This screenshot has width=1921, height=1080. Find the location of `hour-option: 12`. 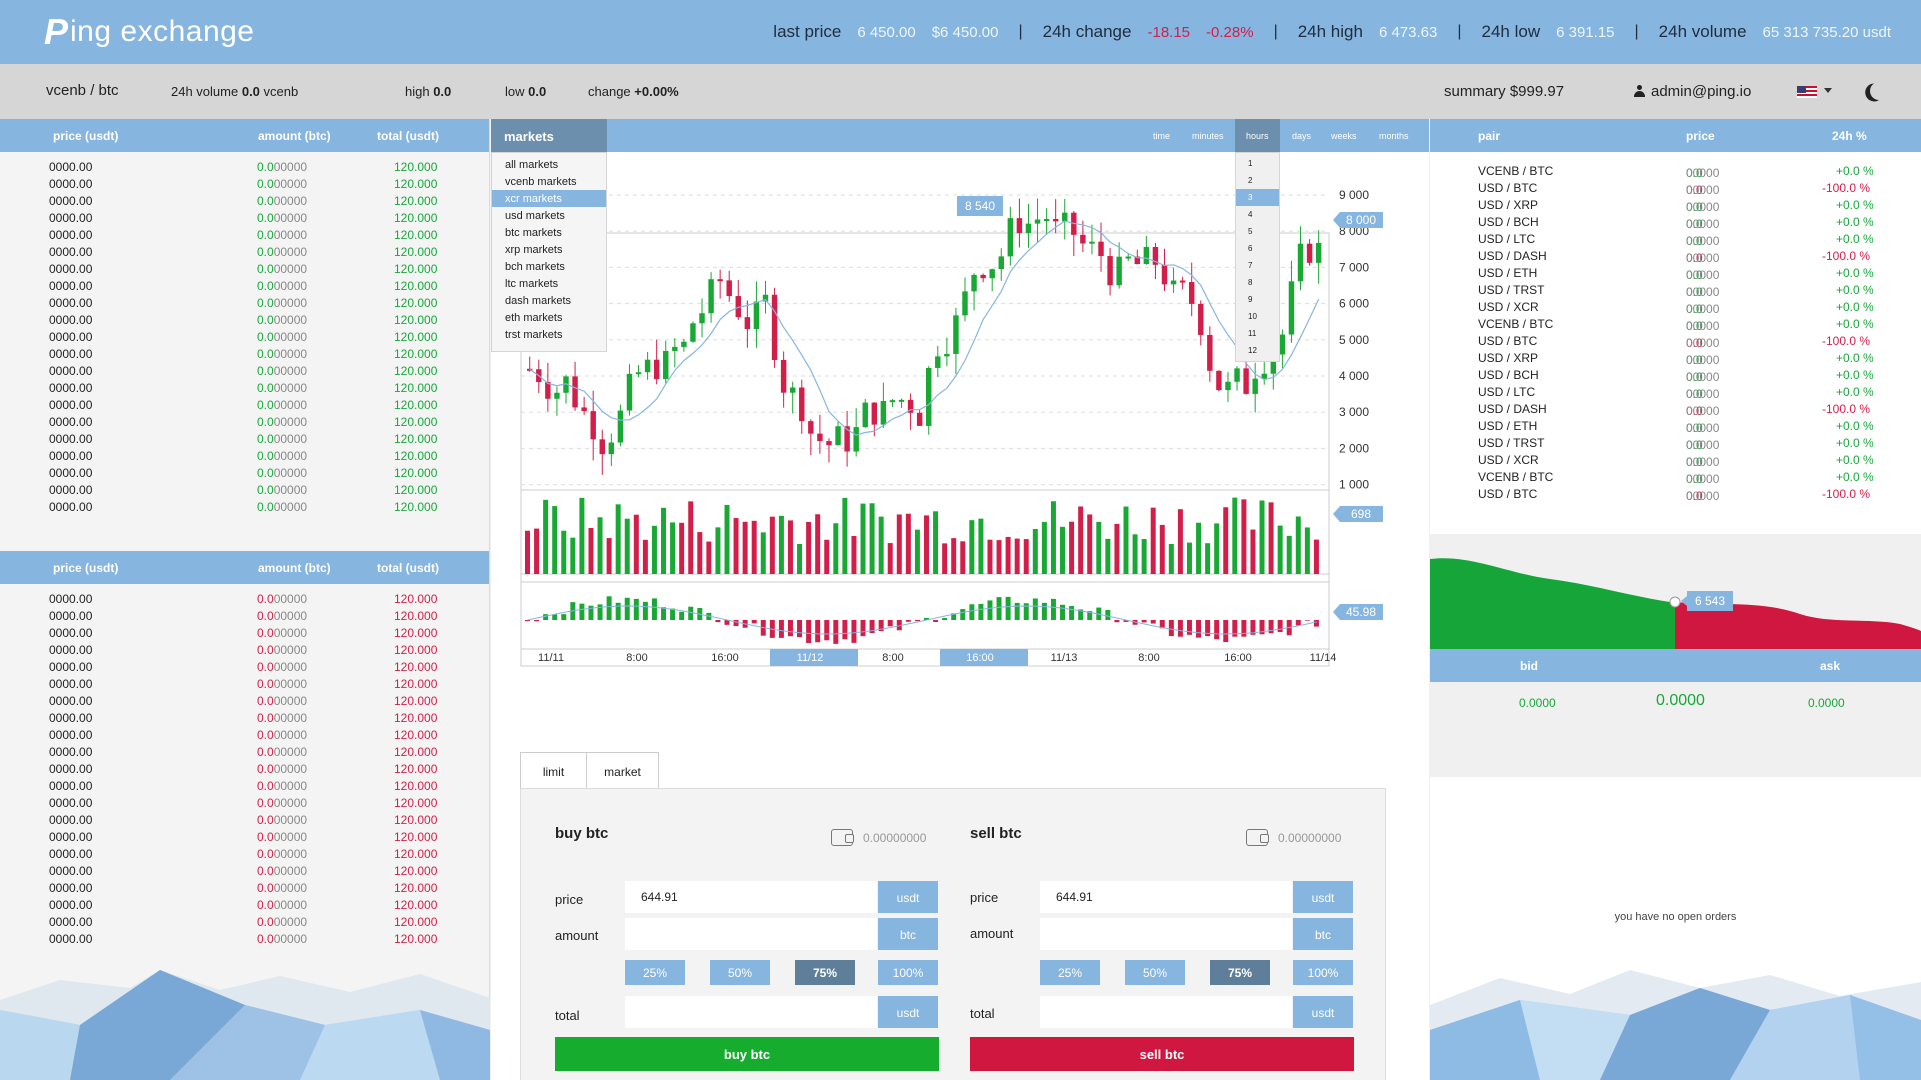

hour-option: 12 is located at coordinates (1252, 350).